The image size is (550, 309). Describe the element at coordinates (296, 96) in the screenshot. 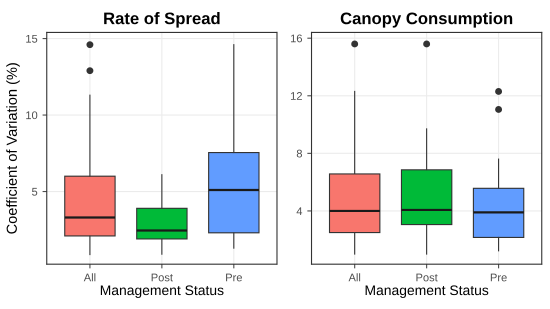

I see `y-tick-label: 12` at that location.